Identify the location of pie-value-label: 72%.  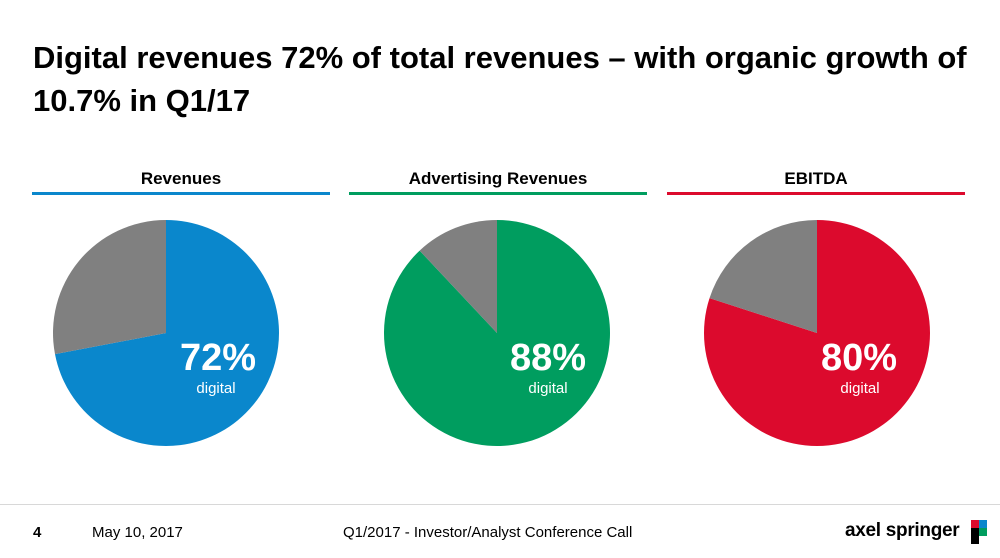
(218, 358).